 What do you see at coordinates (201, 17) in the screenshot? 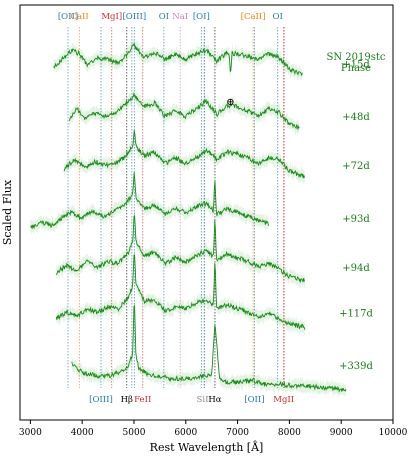
I see `top-line-label: [OI]` at bounding box center [201, 17].